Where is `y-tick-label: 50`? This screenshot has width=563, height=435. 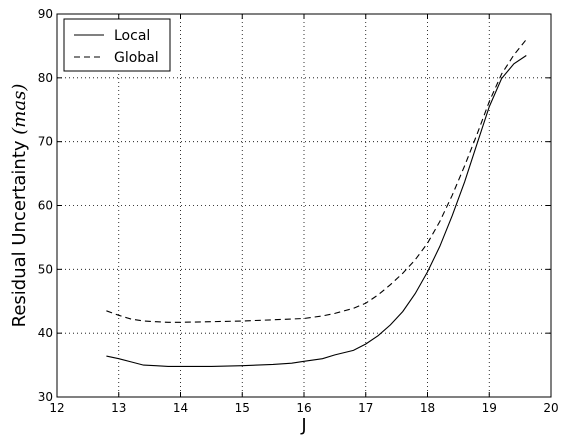
y-tick-label: 50 is located at coordinates (45, 269).